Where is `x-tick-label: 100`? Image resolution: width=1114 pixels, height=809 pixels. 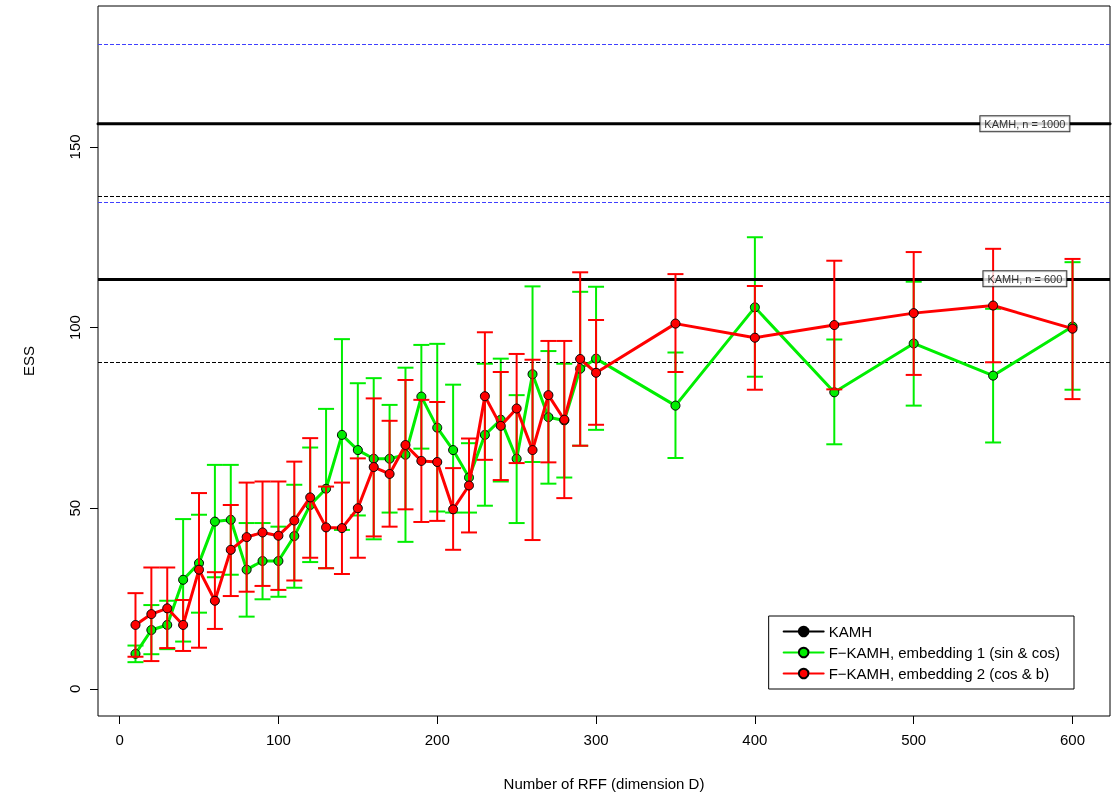
x-tick-label: 100 is located at coordinates (278, 739).